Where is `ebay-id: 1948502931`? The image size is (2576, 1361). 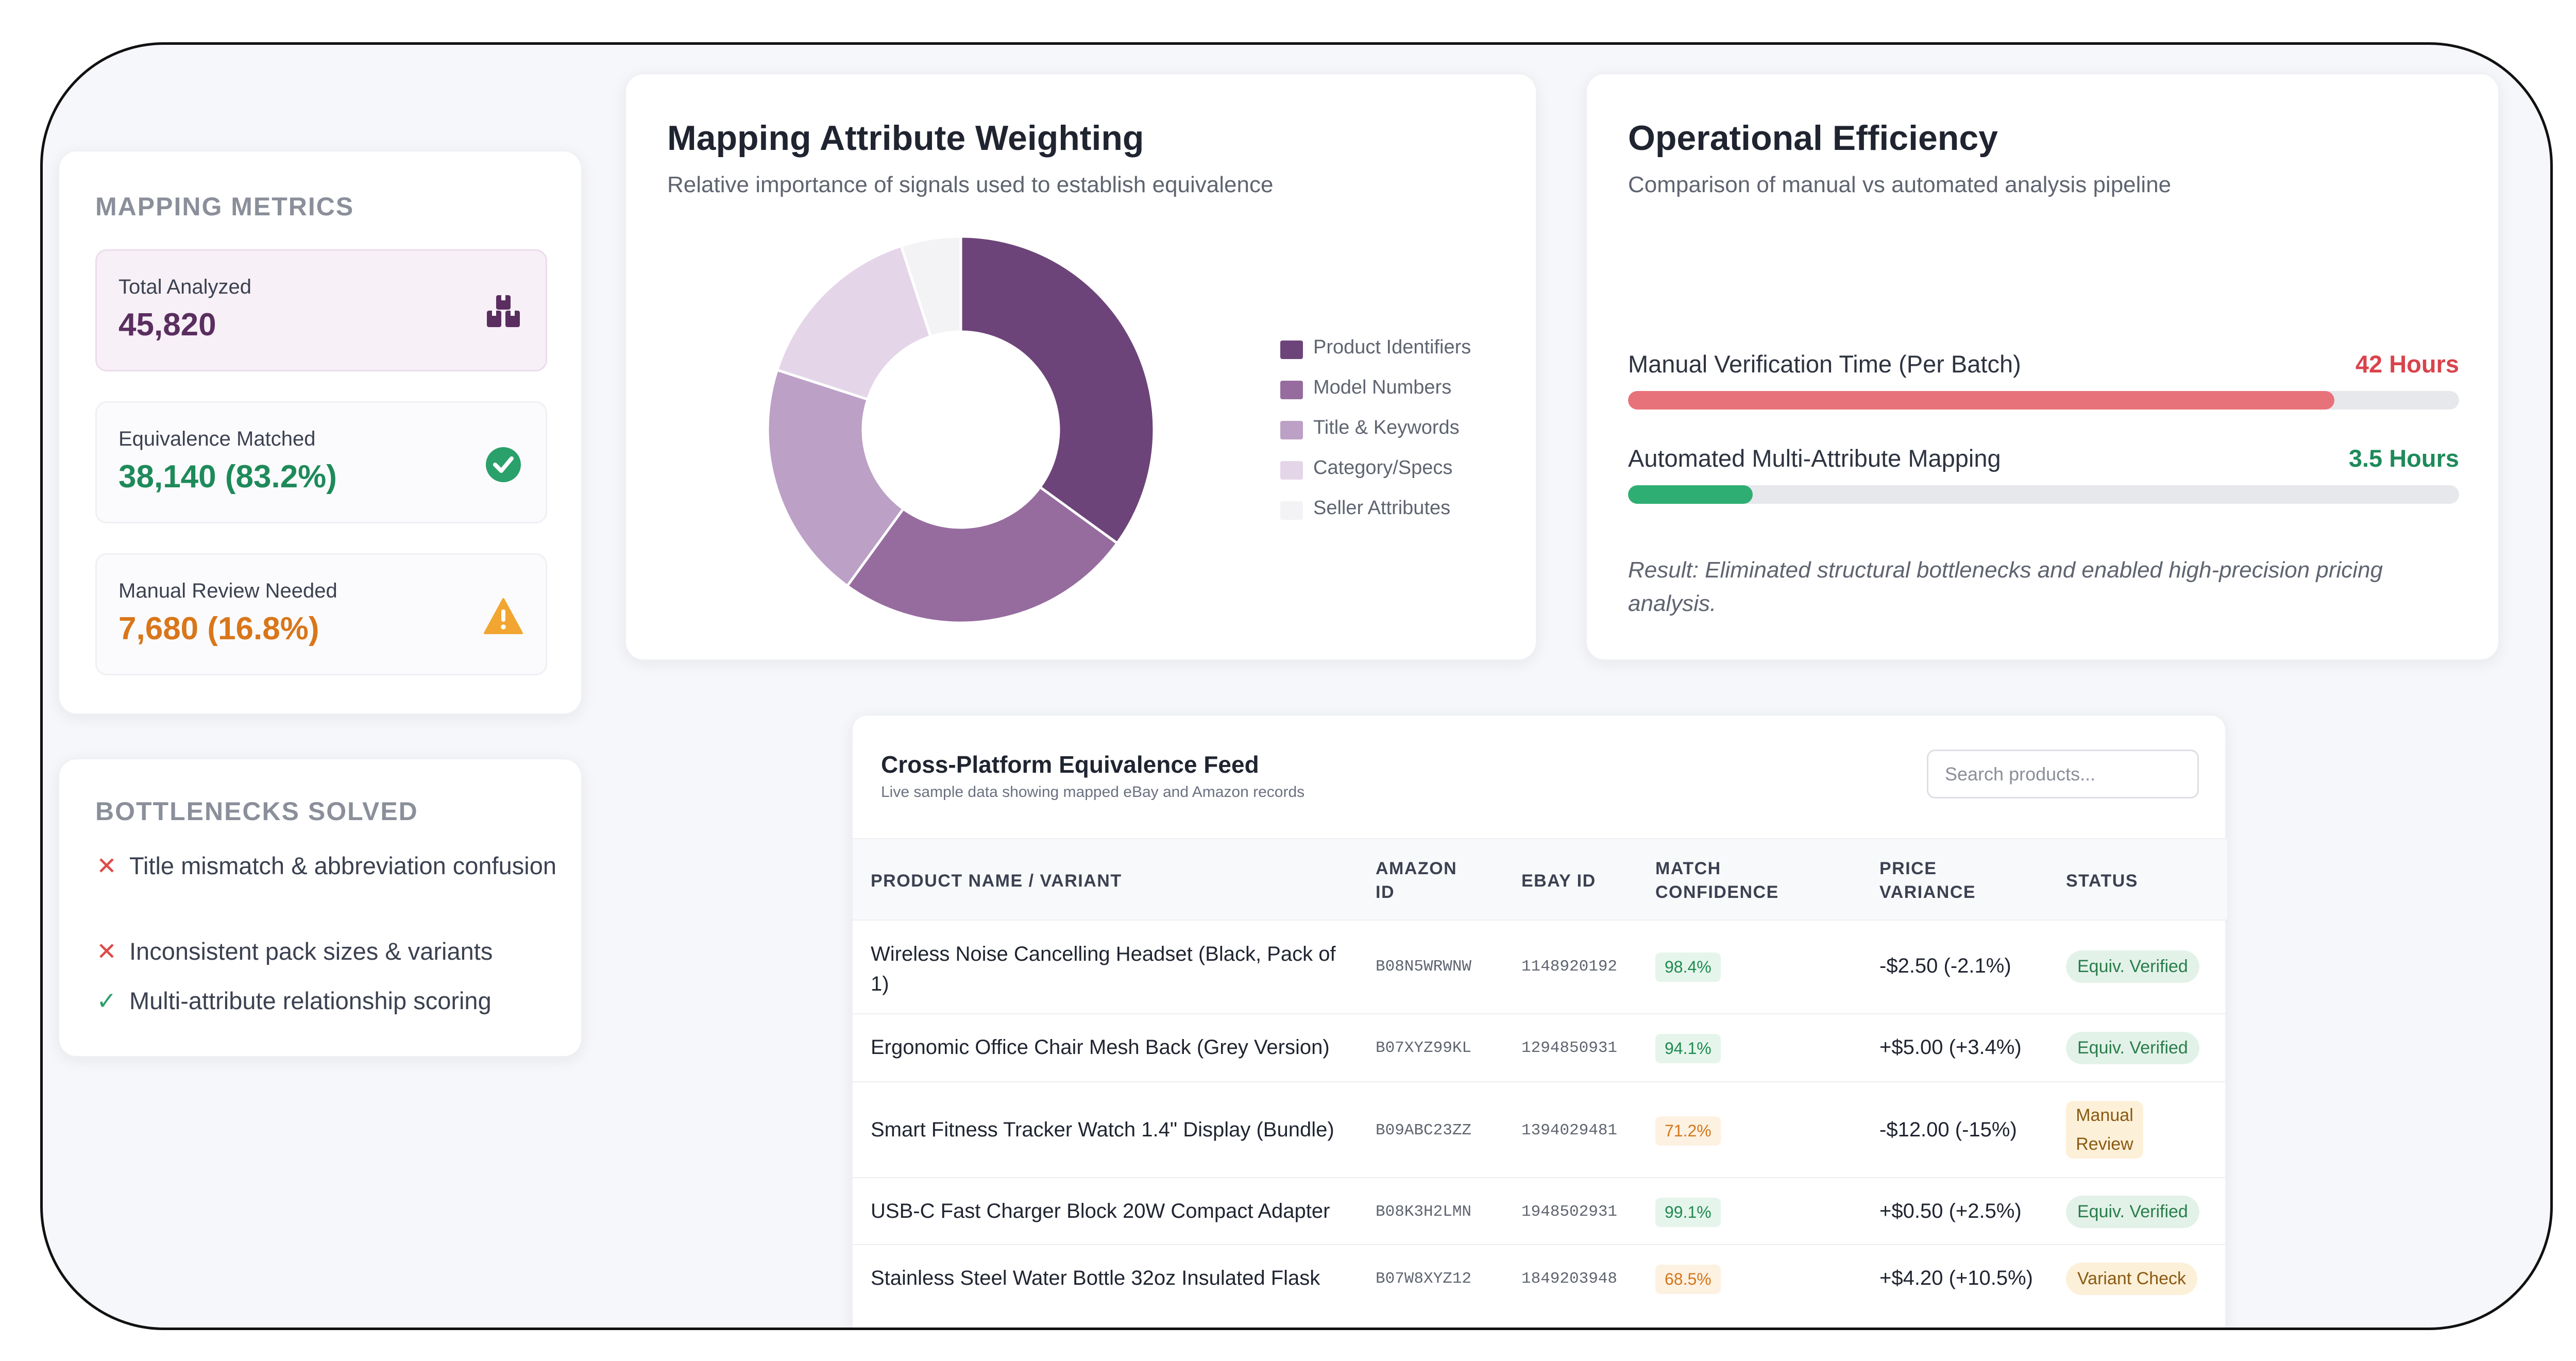 ebay-id: 1948502931 is located at coordinates (1569, 1212).